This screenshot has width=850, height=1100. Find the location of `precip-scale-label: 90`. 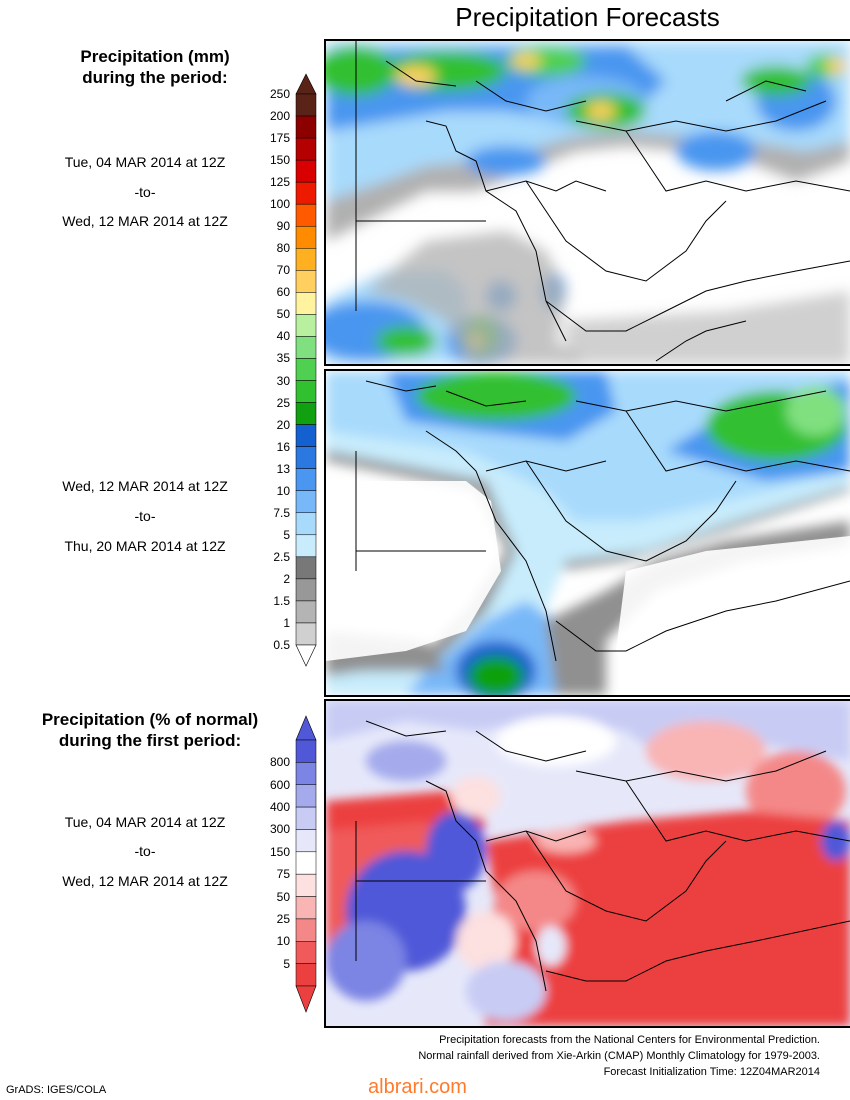

precip-scale-label: 90 is located at coordinates (283, 226).